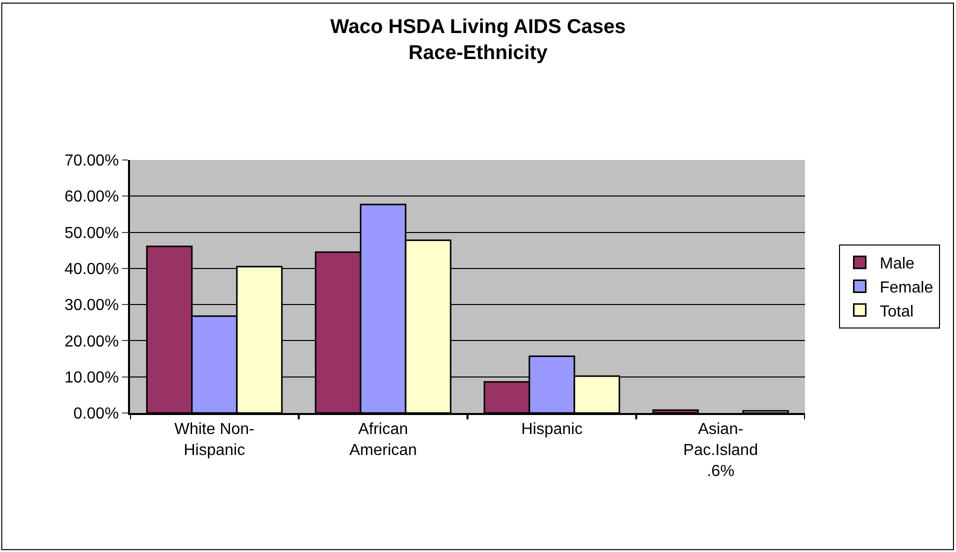  What do you see at coordinates (897, 264) in the screenshot?
I see `legend-label: Male` at bounding box center [897, 264].